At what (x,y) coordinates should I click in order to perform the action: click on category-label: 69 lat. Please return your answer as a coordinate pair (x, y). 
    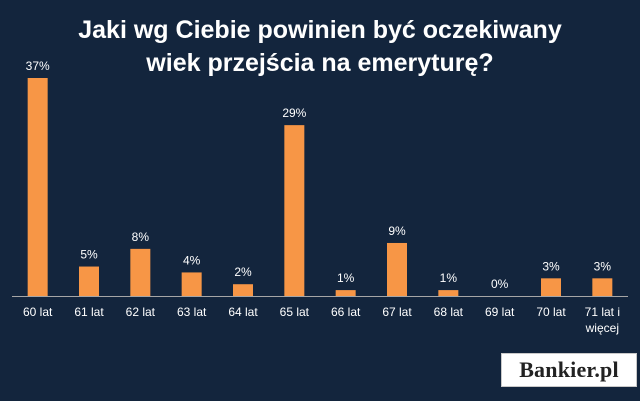
    Looking at the image, I should click on (500, 312).